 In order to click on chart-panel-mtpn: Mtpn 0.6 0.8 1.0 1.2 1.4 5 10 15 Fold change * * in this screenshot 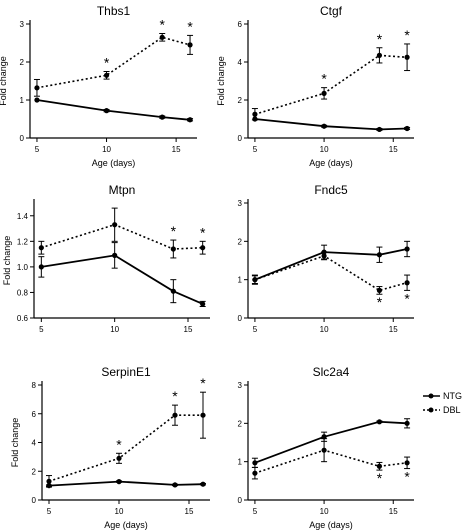, I will do `click(106, 258)`.